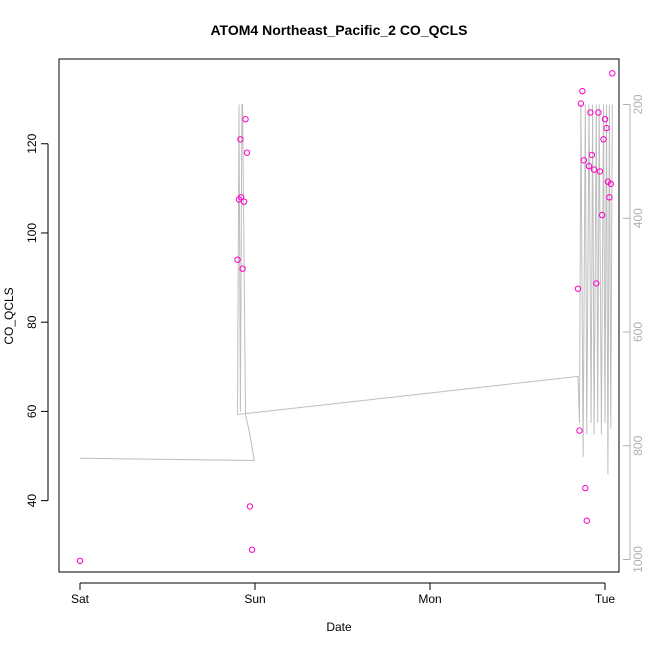  Describe the element at coordinates (638, 104) in the screenshot. I see `y-right-tick-label: 200` at that location.